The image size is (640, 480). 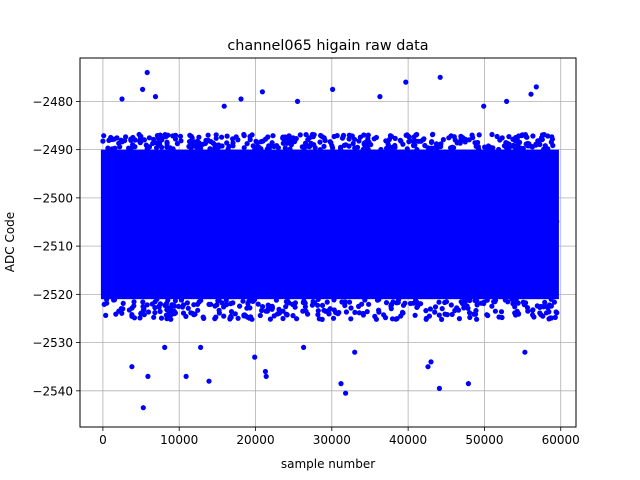 I want to click on y-tick-label: −2520, so click(x=52, y=295).